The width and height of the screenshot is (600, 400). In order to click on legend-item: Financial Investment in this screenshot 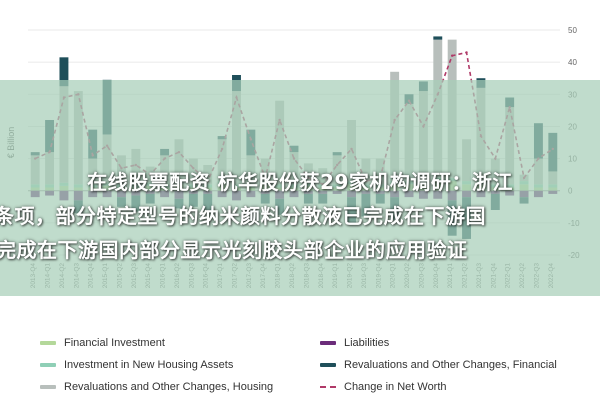, I will do `click(102, 343)`.